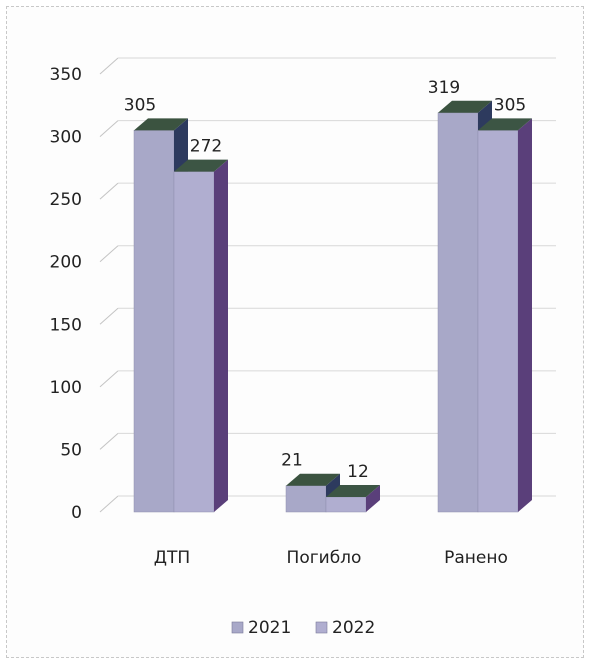  I want to click on legend: 2021 2022, so click(303, 628).